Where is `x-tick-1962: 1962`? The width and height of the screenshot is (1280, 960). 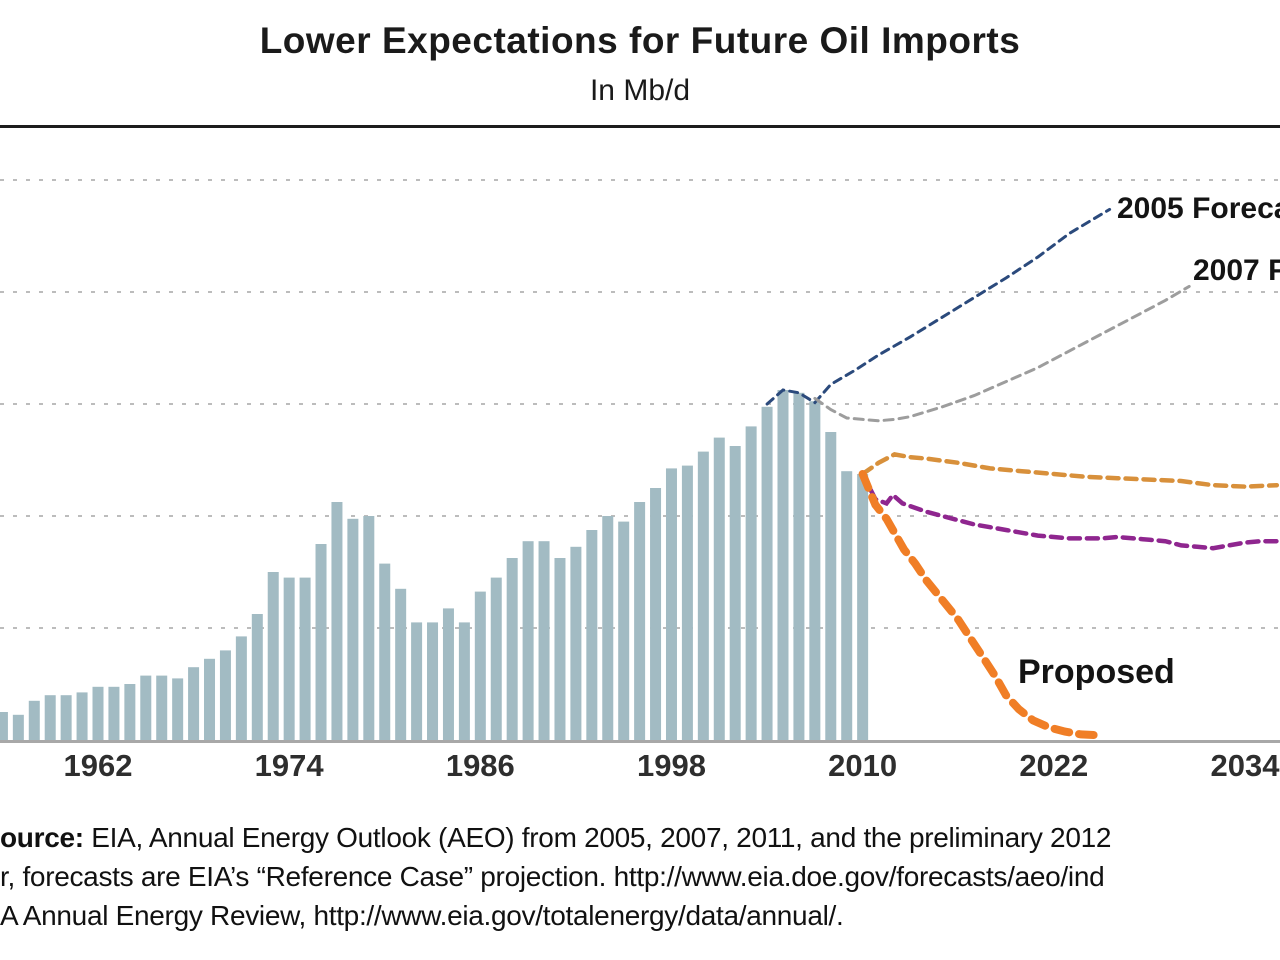
x-tick-1962: 1962 is located at coordinates (98, 765).